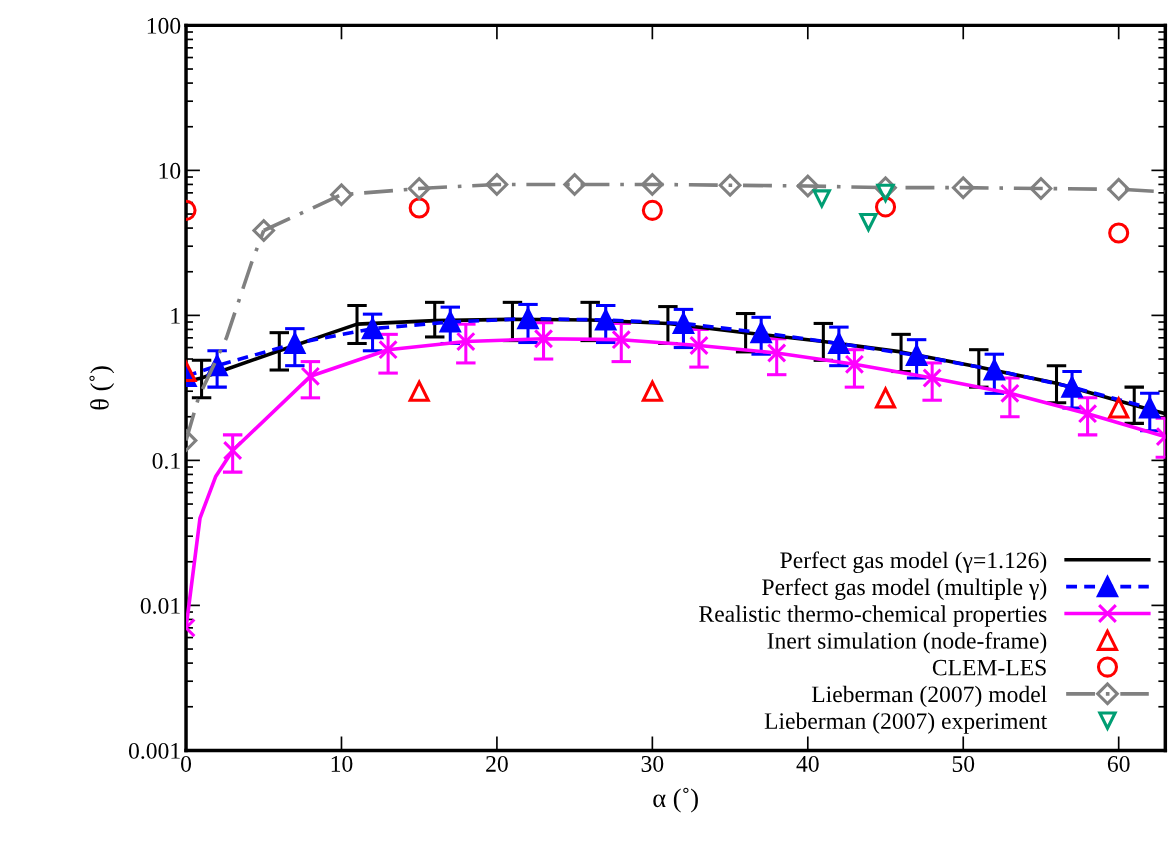 This screenshot has width=1170, height=846. What do you see at coordinates (675, 800) in the screenshot?
I see `x-axis-title: α (˚)` at bounding box center [675, 800].